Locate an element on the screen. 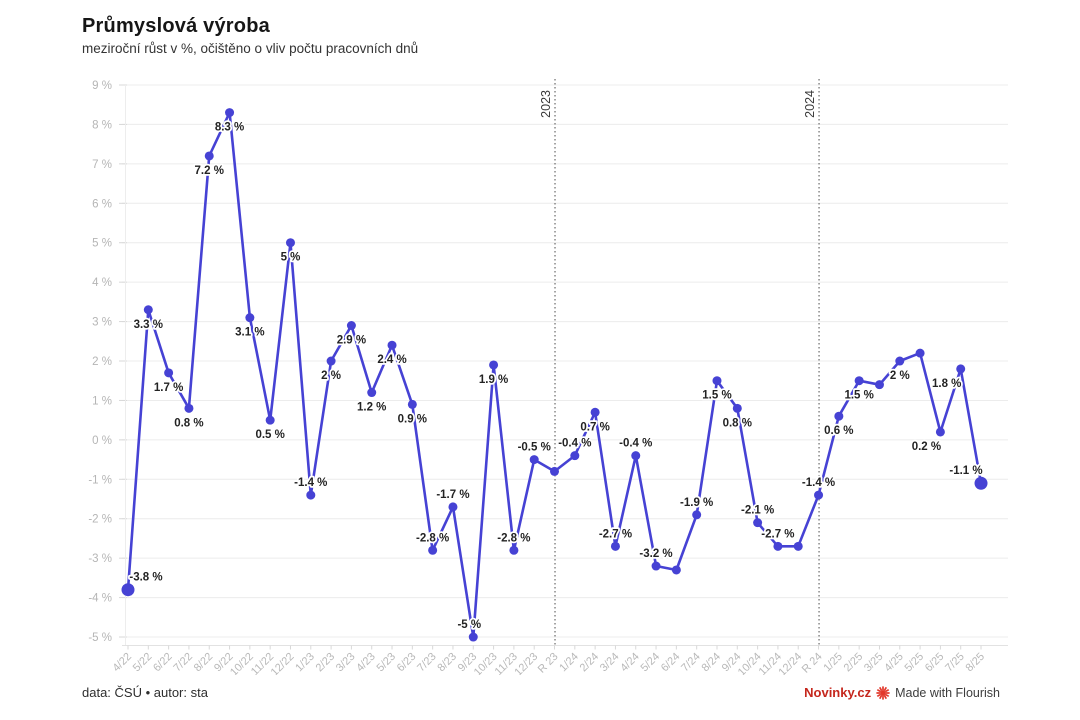 The height and width of the screenshot is (720, 1080). data-point-label: -0.5 % is located at coordinates (534, 448).